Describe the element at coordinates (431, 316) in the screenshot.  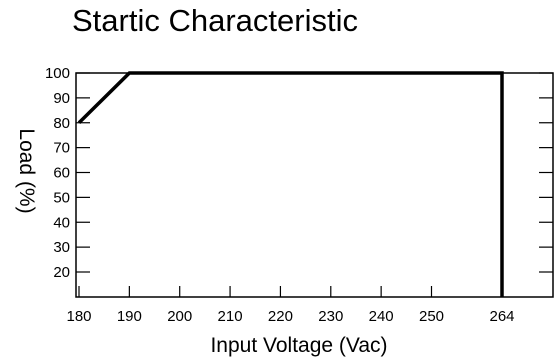
I see `x-tick-label: 250` at that location.